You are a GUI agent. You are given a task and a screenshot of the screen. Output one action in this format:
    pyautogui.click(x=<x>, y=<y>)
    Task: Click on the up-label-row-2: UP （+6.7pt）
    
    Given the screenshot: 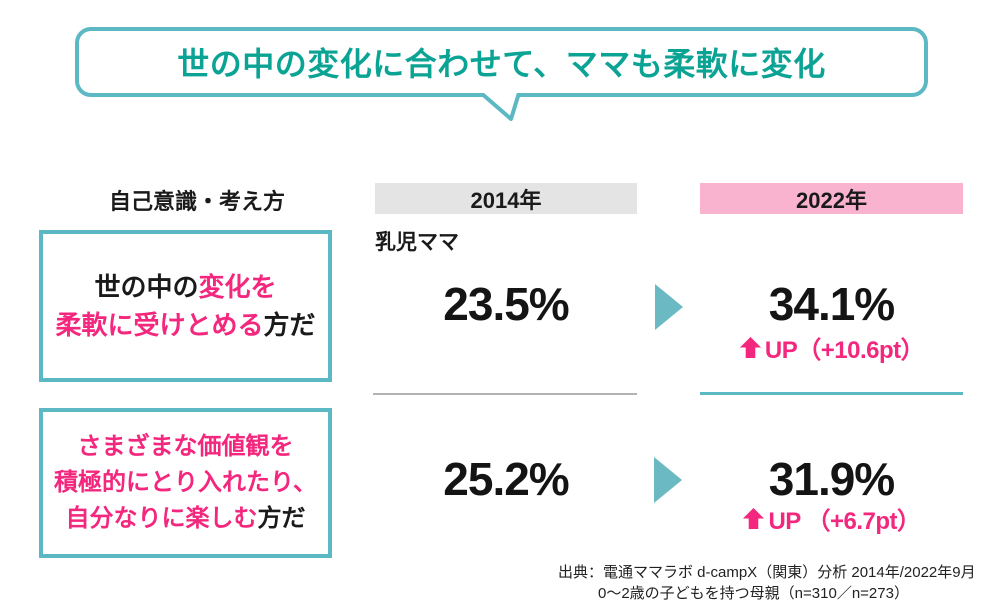 What is the action you would take?
    pyautogui.click(x=844, y=521)
    